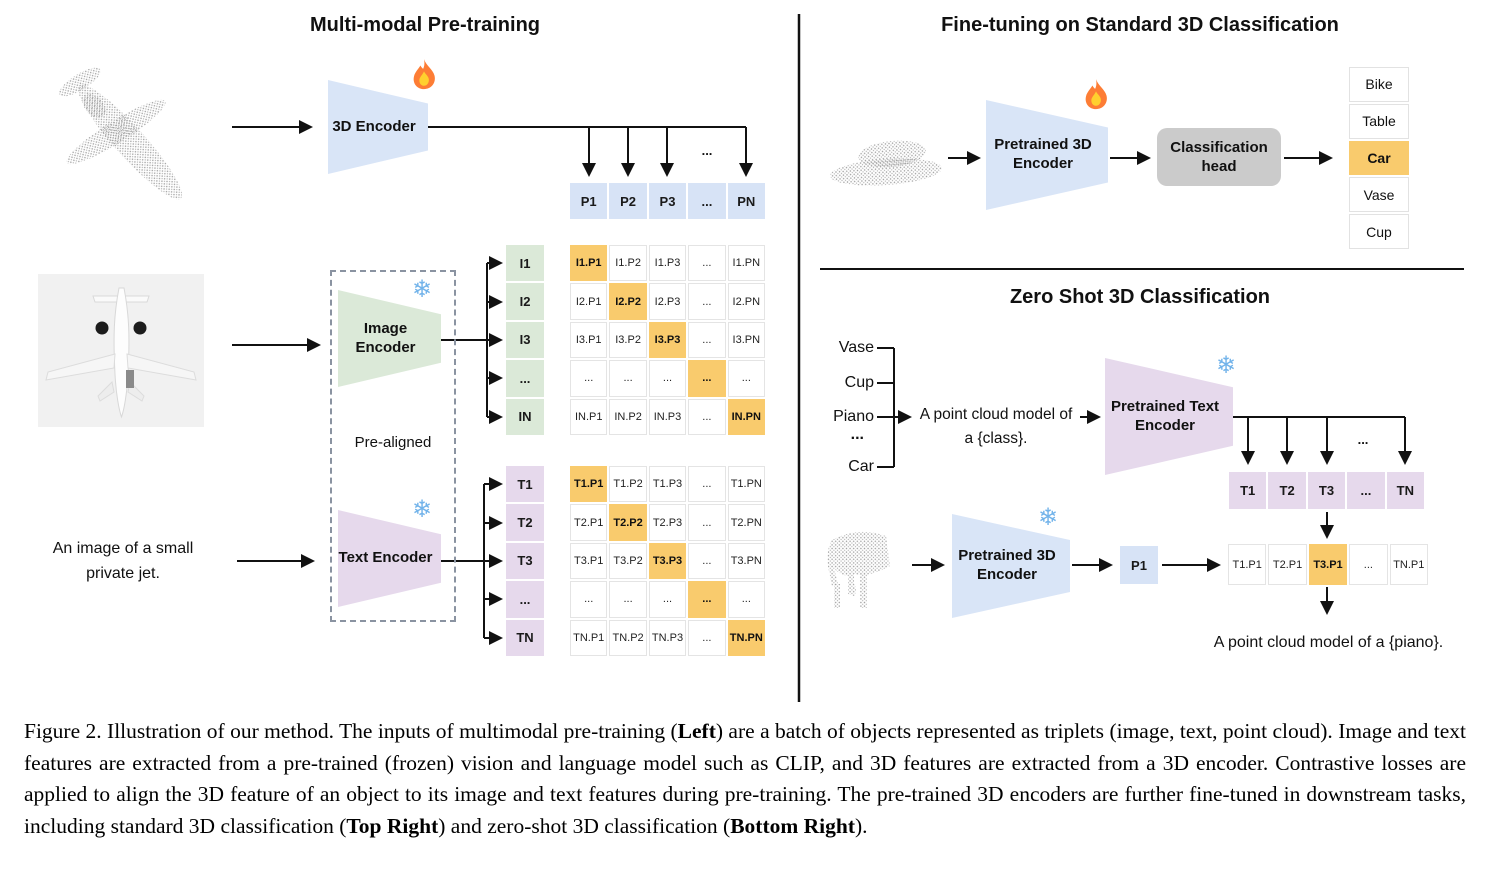  I want to click on grid-cell: T2.P3, so click(667, 522).